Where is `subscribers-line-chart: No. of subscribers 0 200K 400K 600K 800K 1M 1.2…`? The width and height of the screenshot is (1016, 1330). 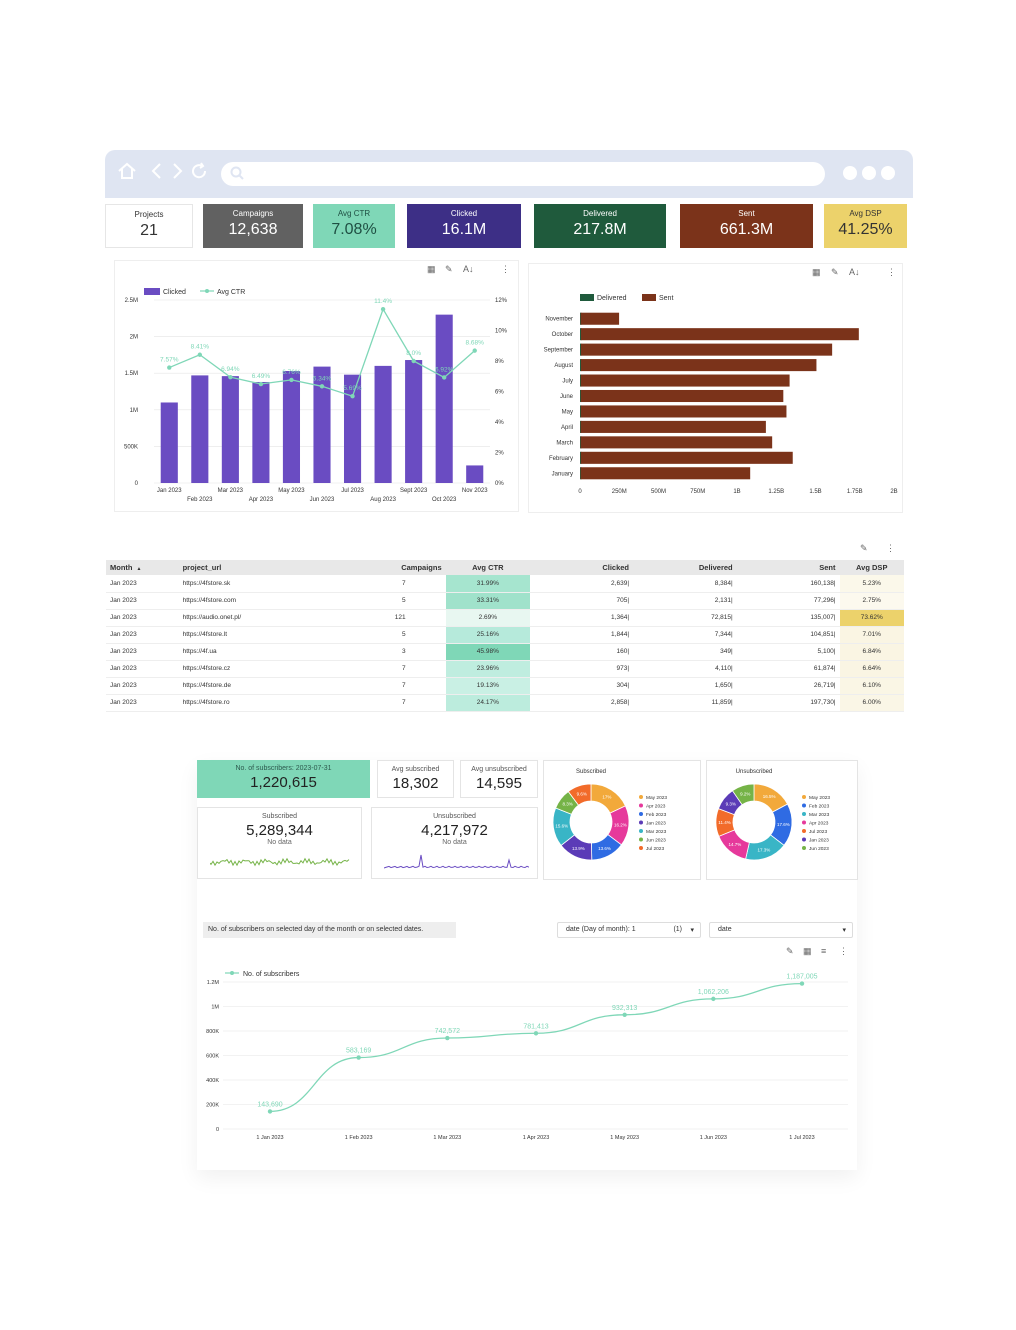
subscribers-line-chart: No. of subscribers 0 200K 400K 600K 800K 1M 1.2… is located at coordinates (527, 1056).